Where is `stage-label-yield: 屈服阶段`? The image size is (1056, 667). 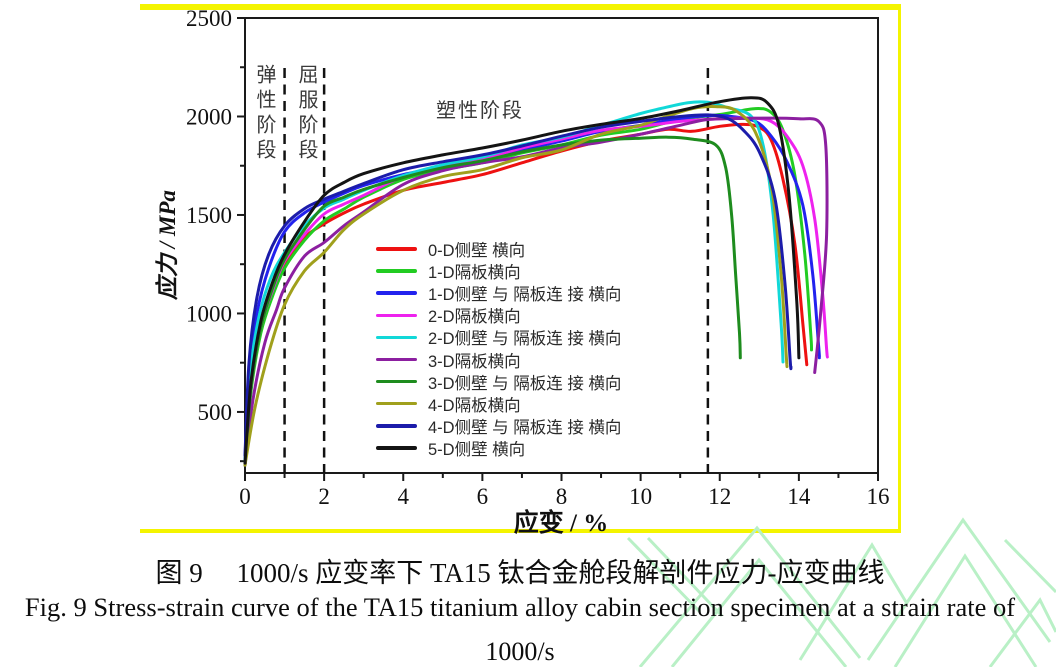 stage-label-yield: 屈服阶段 is located at coordinates (306, 114).